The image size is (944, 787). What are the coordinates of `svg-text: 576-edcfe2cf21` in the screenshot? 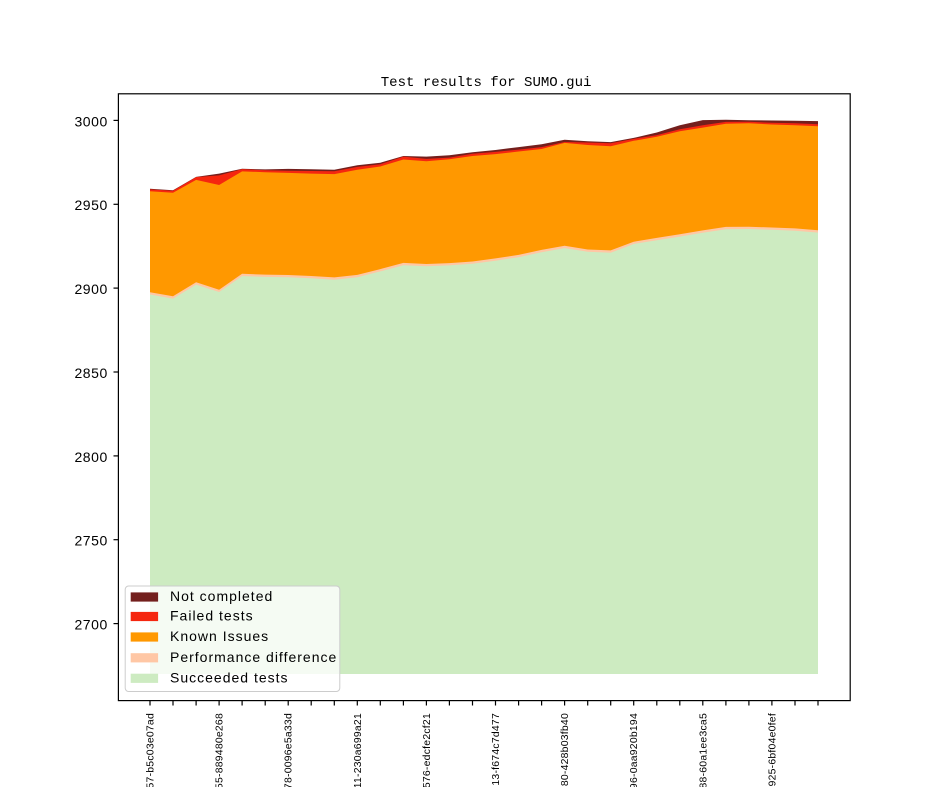 It's located at (427, 750).